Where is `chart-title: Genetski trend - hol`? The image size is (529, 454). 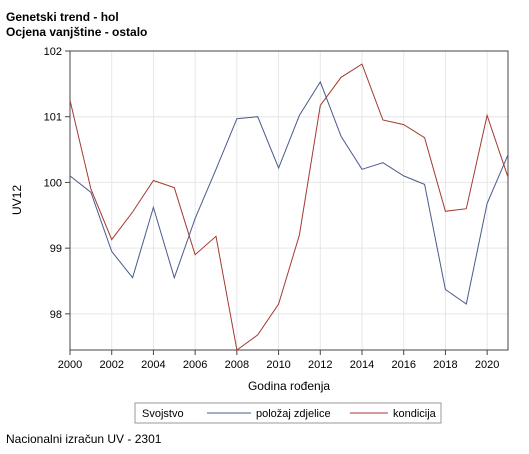 chart-title: Genetski trend - hol is located at coordinates (62, 17).